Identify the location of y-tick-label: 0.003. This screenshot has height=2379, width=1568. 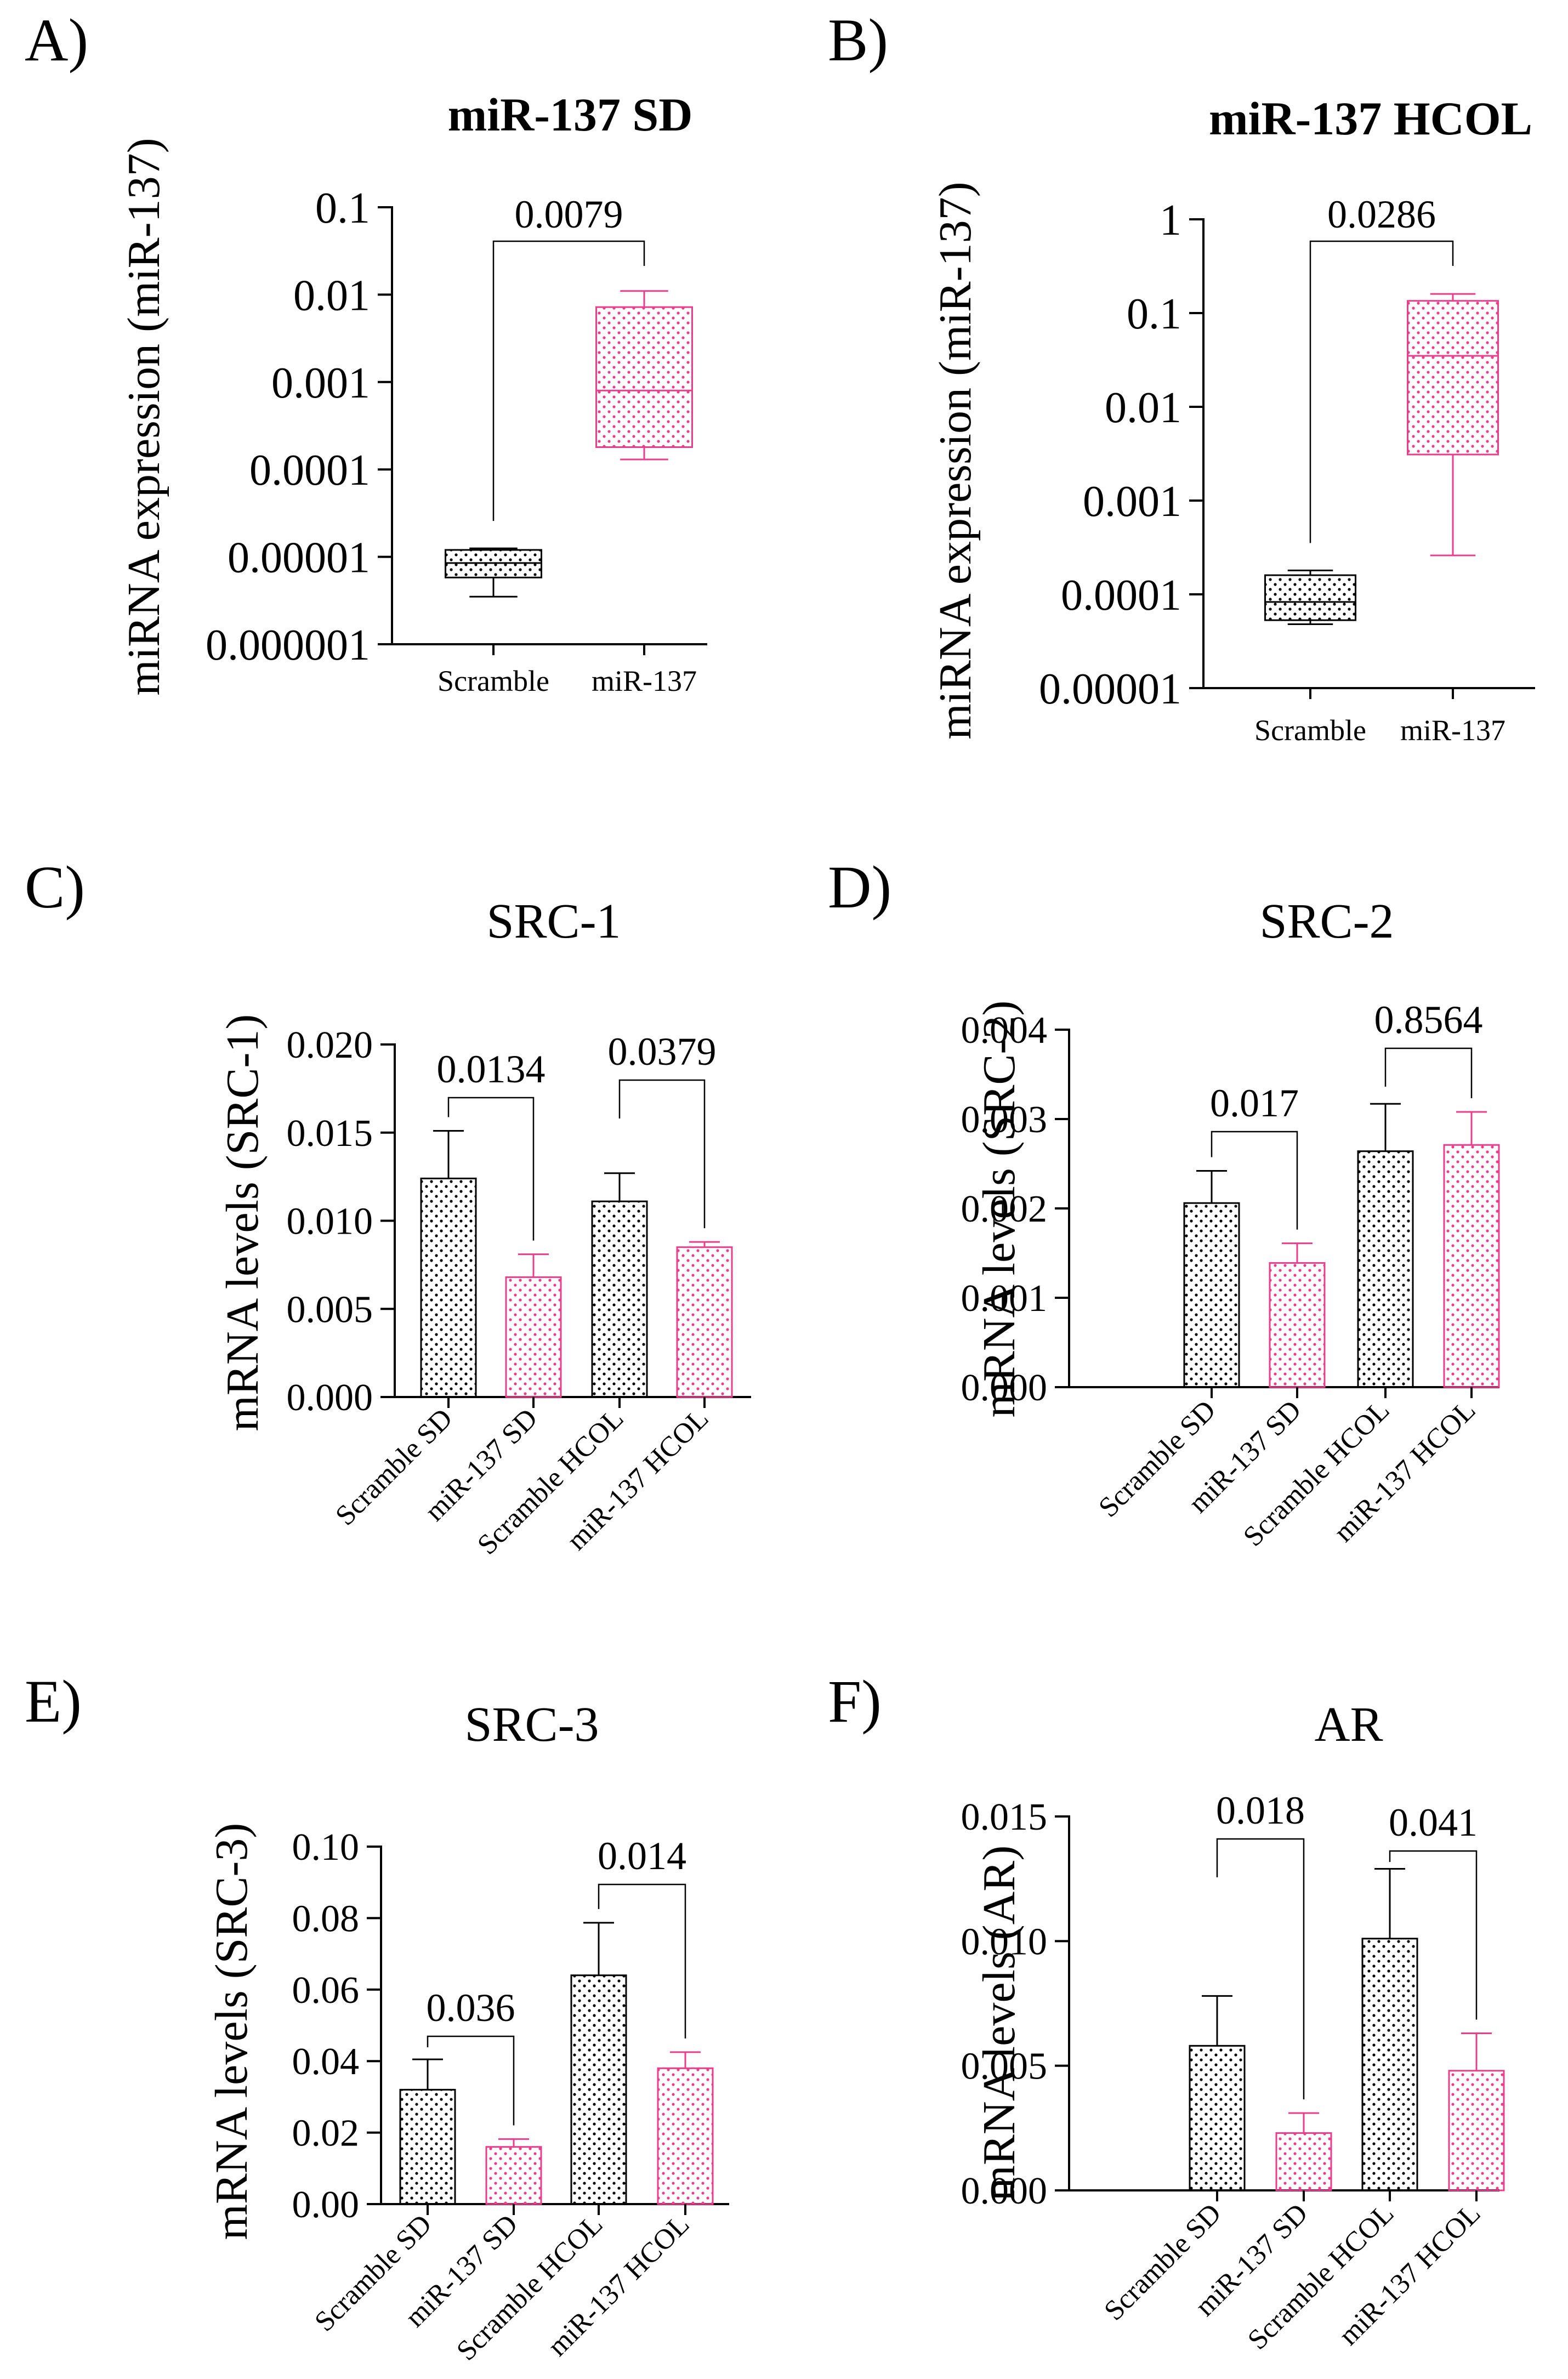
(1004, 1120).